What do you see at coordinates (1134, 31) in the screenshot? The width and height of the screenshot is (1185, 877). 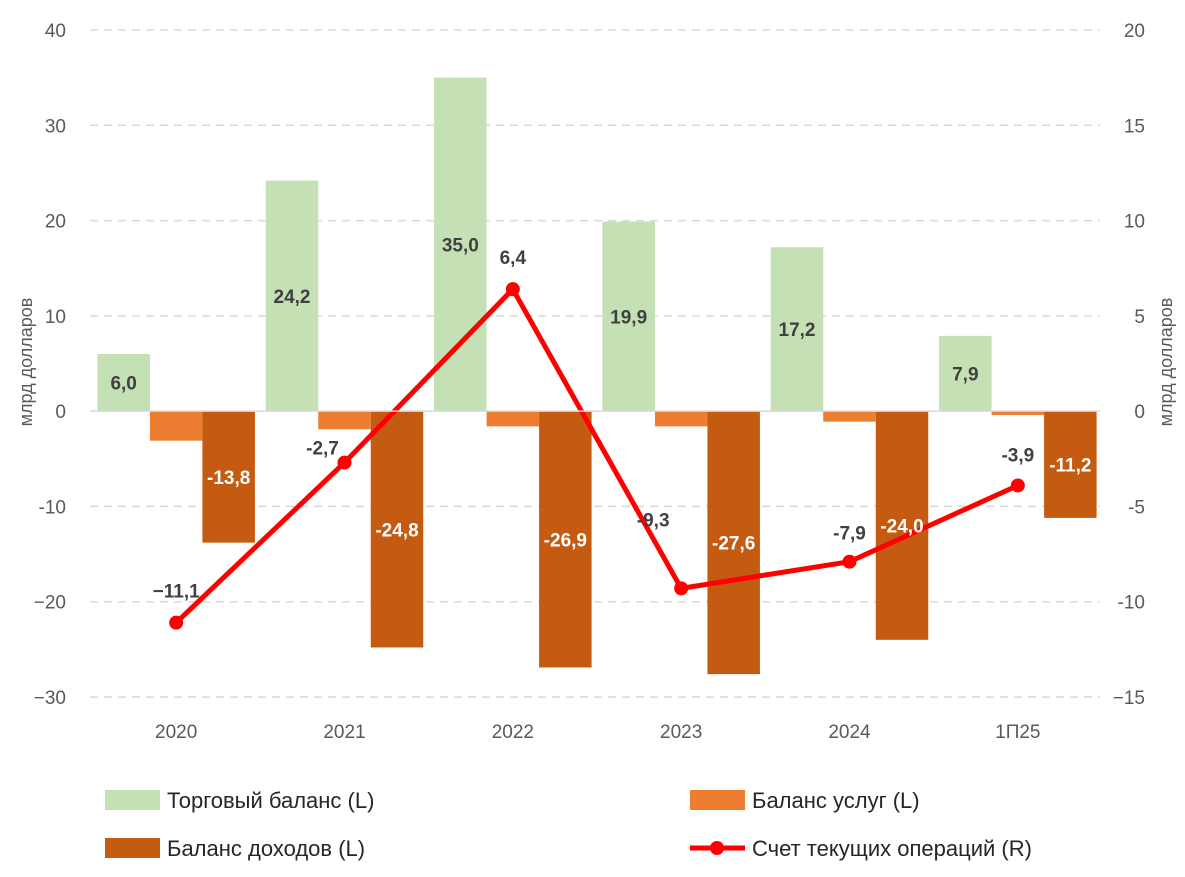 I see `y-right-tick-label: 20` at bounding box center [1134, 31].